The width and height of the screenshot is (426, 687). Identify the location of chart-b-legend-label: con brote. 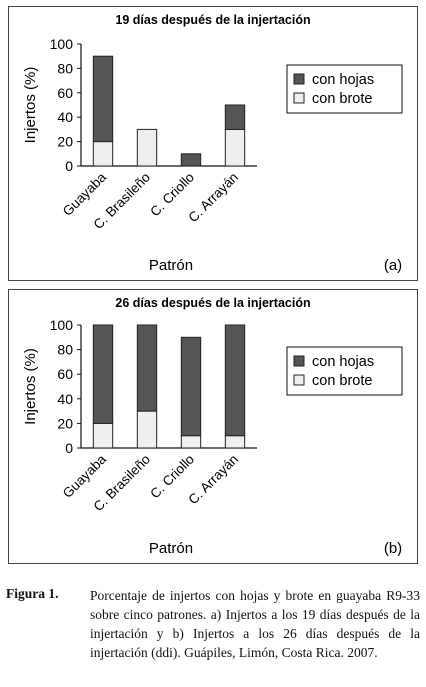
(342, 381).